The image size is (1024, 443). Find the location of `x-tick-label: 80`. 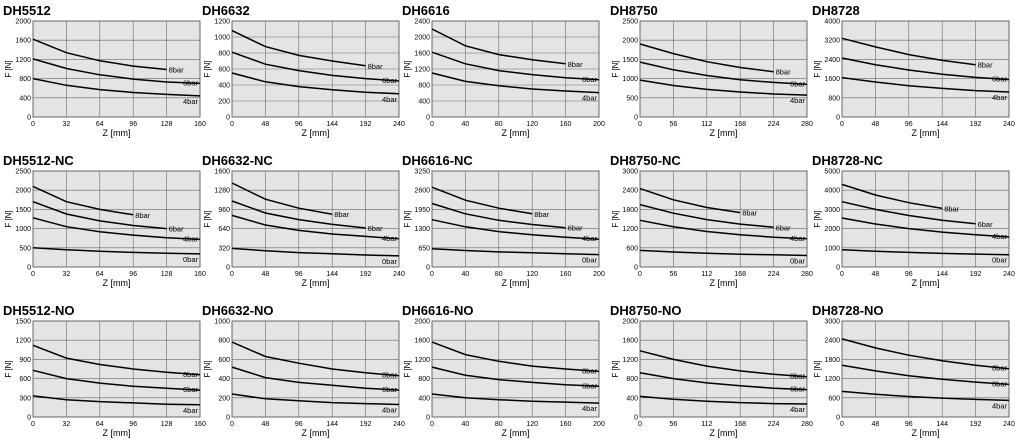

x-tick-label: 80 is located at coordinates (499, 424).